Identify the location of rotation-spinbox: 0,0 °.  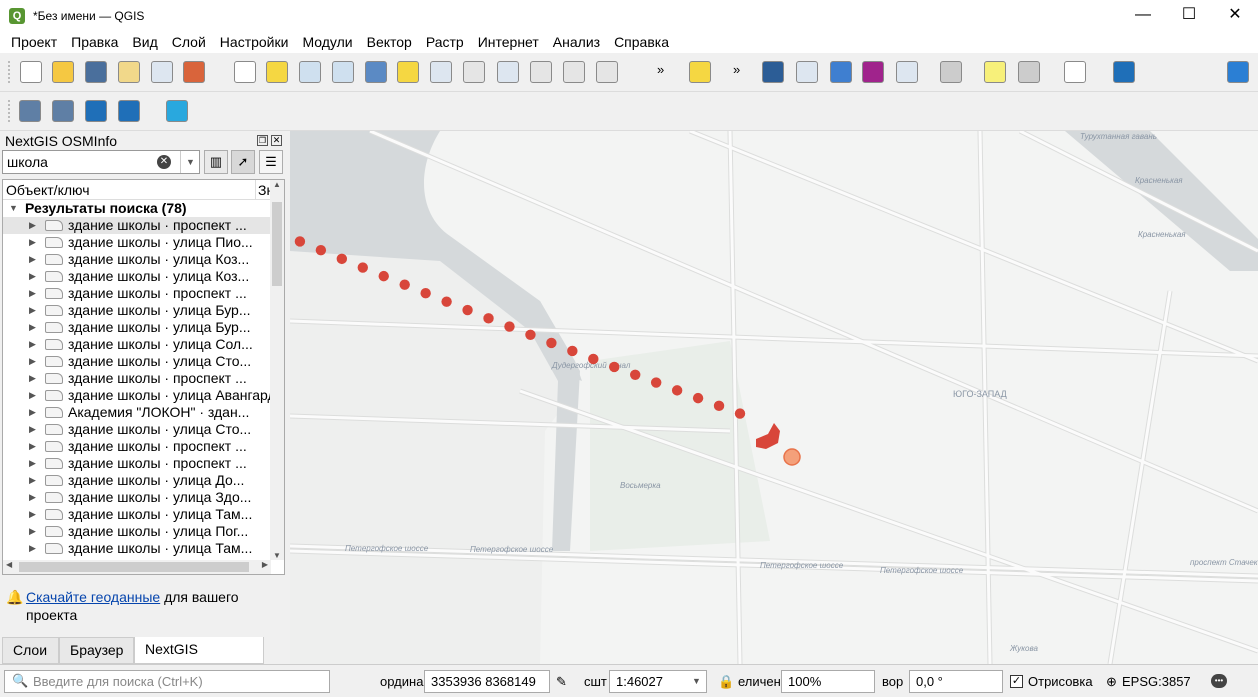
(956, 681).